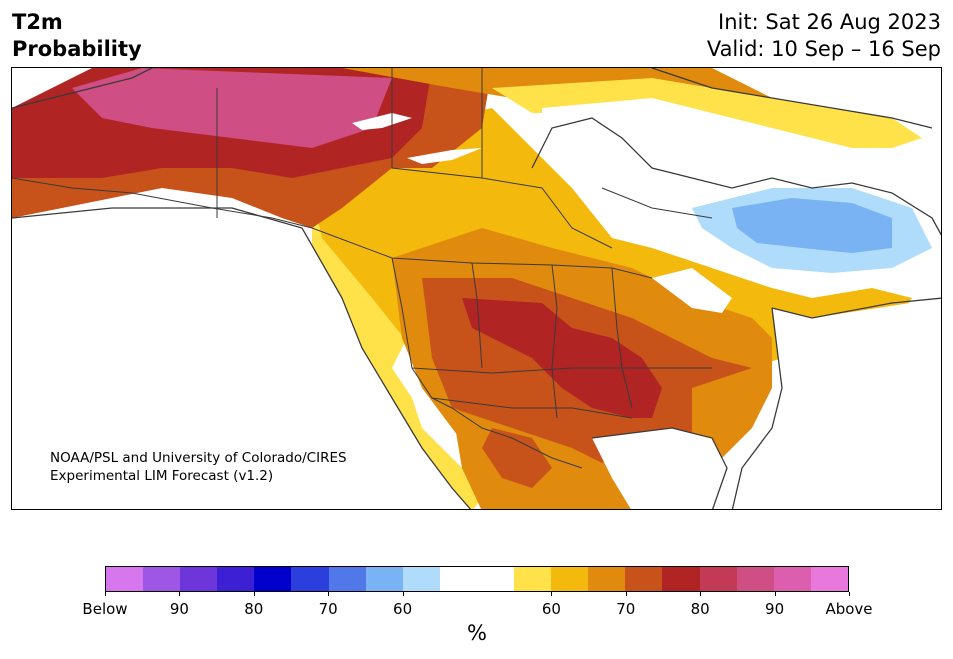 The height and width of the screenshot is (659, 953). Describe the element at coordinates (517, 458) in the screenshot. I see `region-mexico-red` at that location.